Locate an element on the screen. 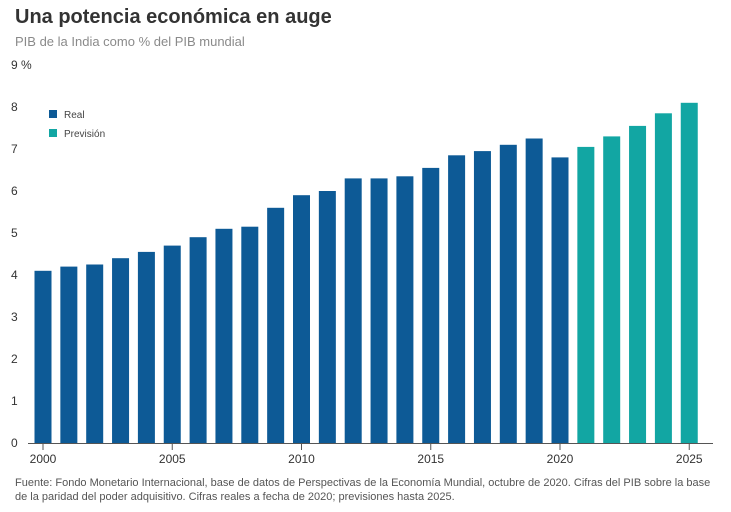  bar-previsin-2025 is located at coordinates (689, 273).